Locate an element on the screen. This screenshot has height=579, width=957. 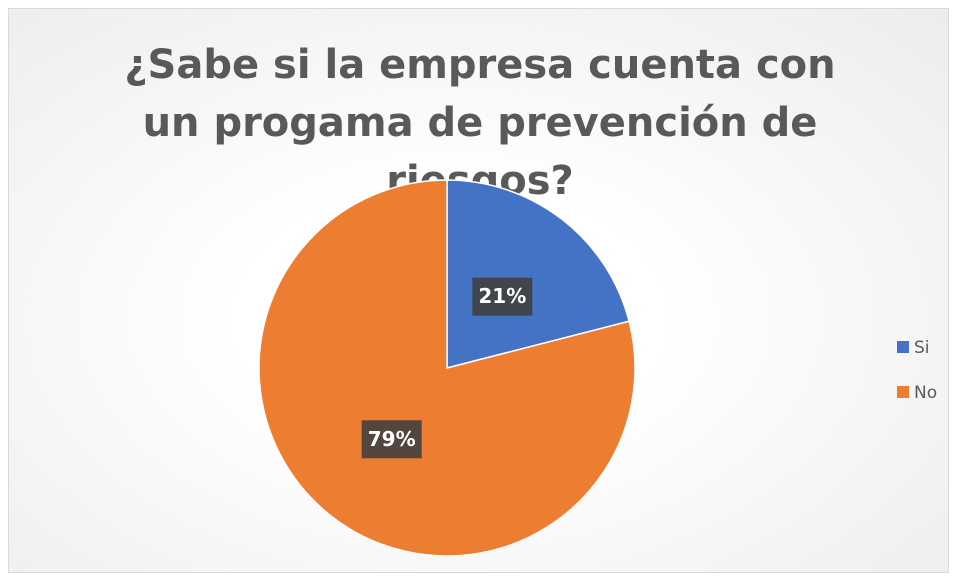
data-label: 79% is located at coordinates (392, 439).